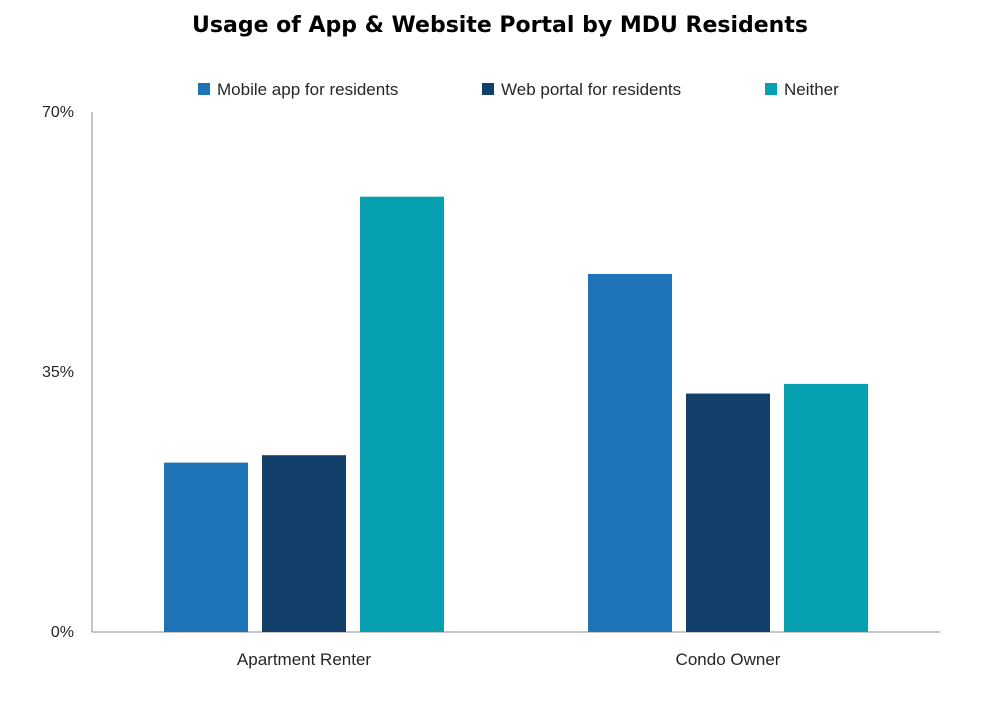 The height and width of the screenshot is (720, 1000). I want to click on category-labels: Apartment Renter Condo Owner, so click(509, 659).